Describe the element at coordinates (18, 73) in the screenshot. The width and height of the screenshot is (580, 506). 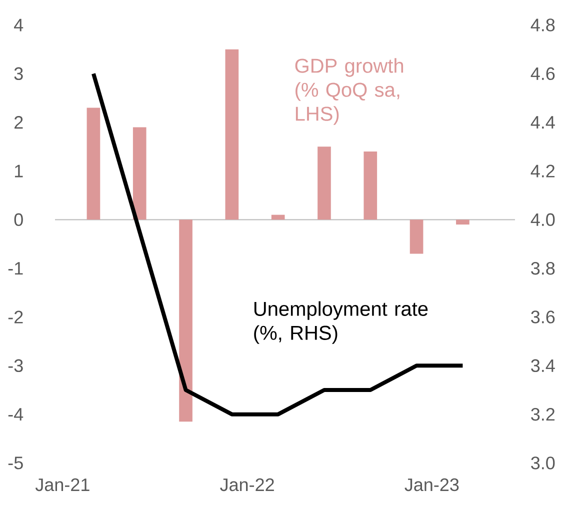
I see `y-tick-label: 3` at that location.